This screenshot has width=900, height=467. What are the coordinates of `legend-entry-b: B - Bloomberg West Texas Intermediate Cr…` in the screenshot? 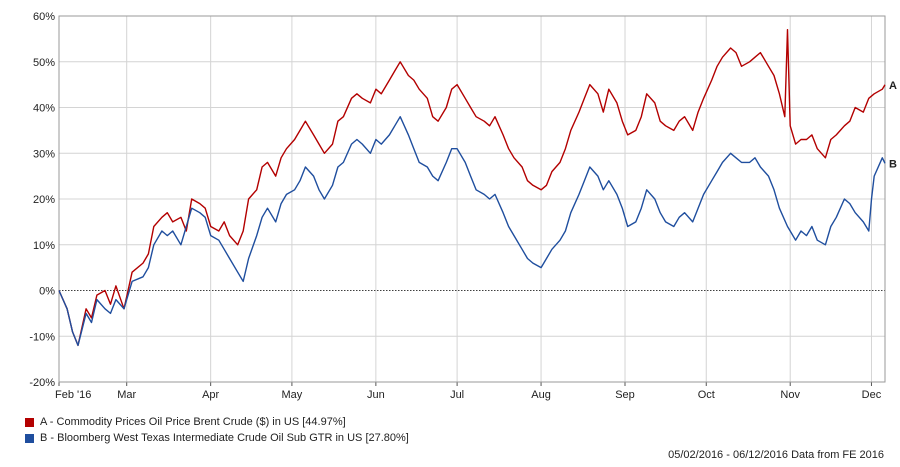 It's located at (217, 438).